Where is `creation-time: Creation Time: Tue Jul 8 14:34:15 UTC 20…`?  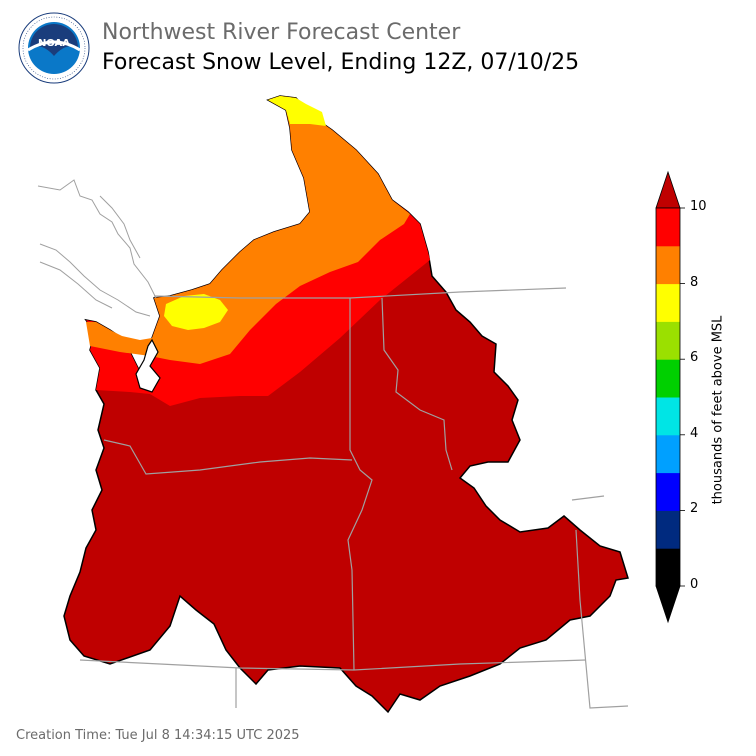
creation-time: Creation Time: Tue Jul 8 14:34:15 UTC 20… is located at coordinates (158, 735).